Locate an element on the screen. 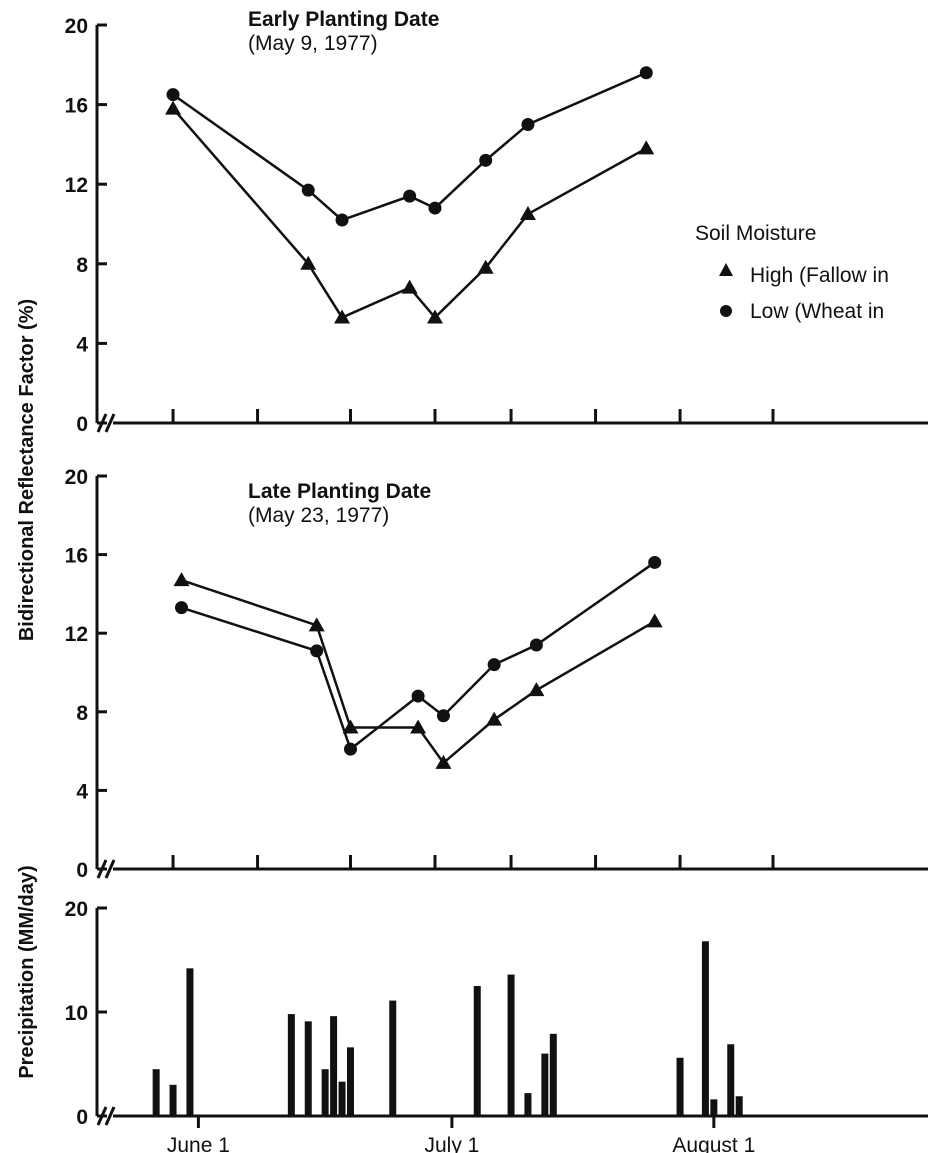  x-tick-label: June 1 is located at coordinates (198, 1143).